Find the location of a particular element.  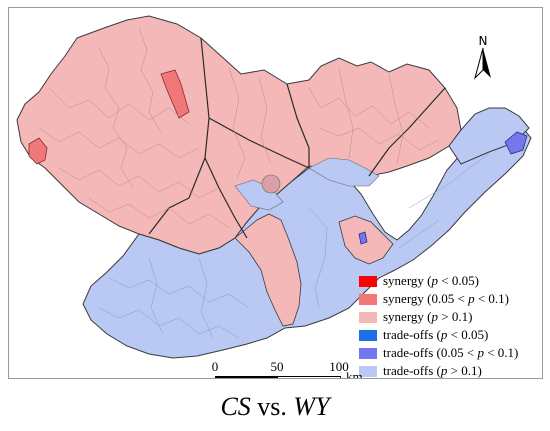

legend-label: trade-offs (p > 0.1) is located at coordinates (432, 370).